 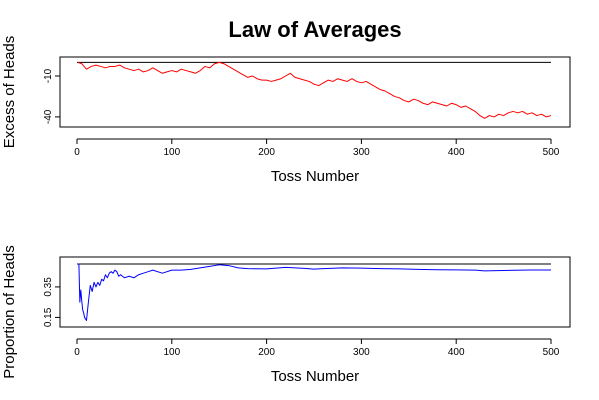 I want to click on proportion-heads-x-label: Toss Number, so click(x=315, y=376).